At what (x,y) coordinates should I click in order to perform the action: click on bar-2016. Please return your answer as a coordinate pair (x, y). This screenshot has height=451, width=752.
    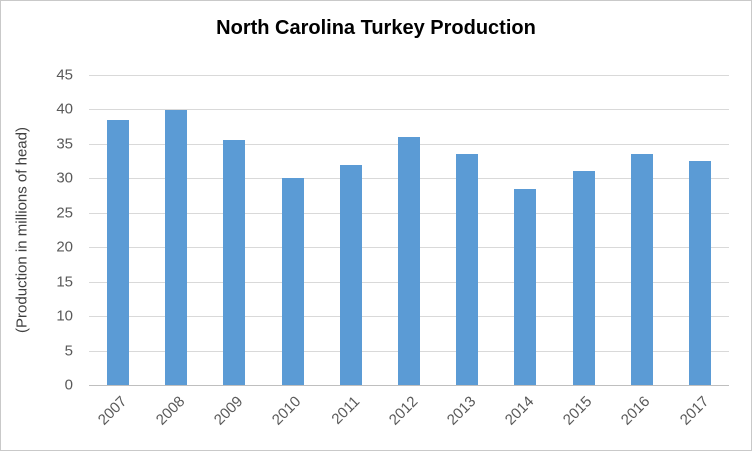
    Looking at the image, I should click on (641, 269).